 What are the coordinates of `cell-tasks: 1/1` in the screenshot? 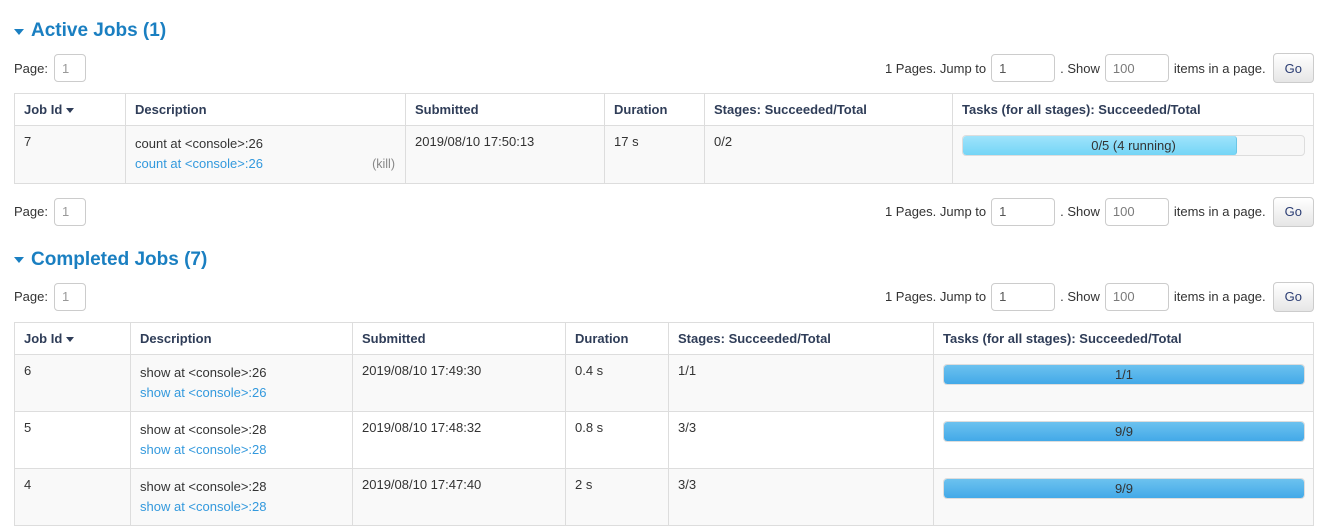 It's located at (1123, 382).